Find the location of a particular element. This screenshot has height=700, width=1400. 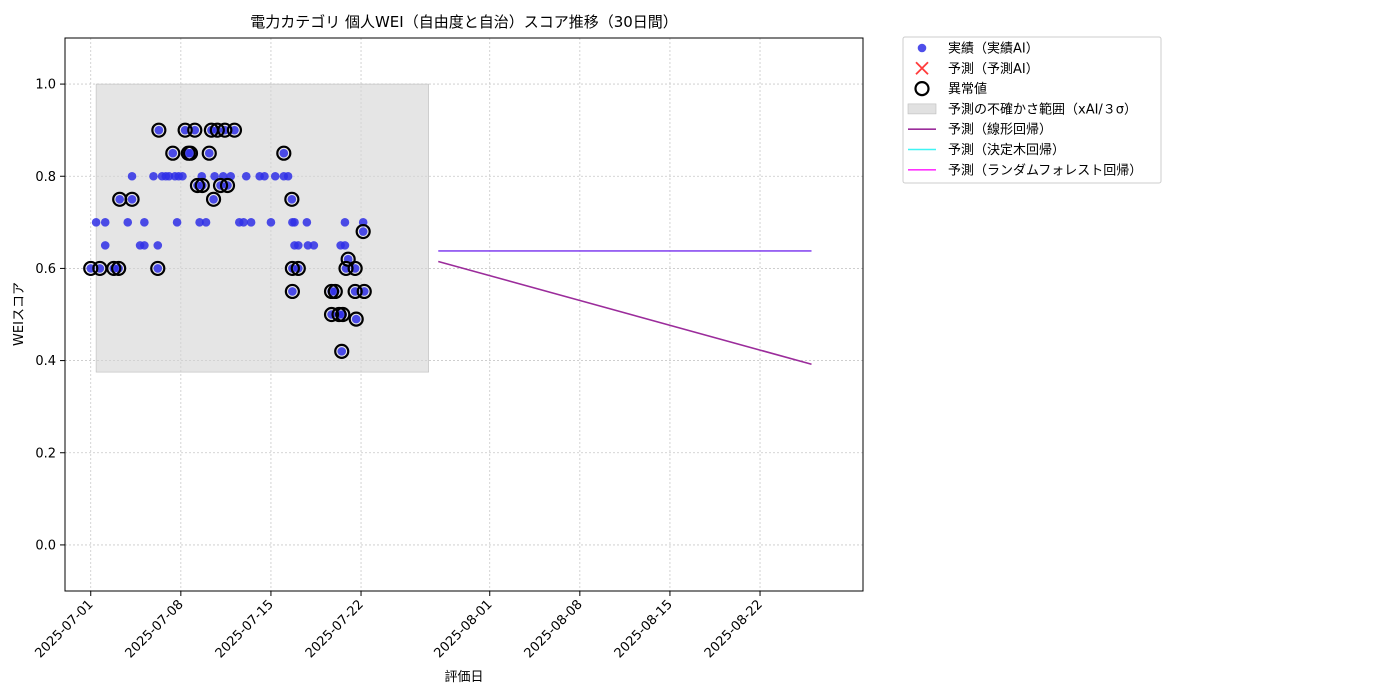

prediction-lines-layer is located at coordinates (625, 308).